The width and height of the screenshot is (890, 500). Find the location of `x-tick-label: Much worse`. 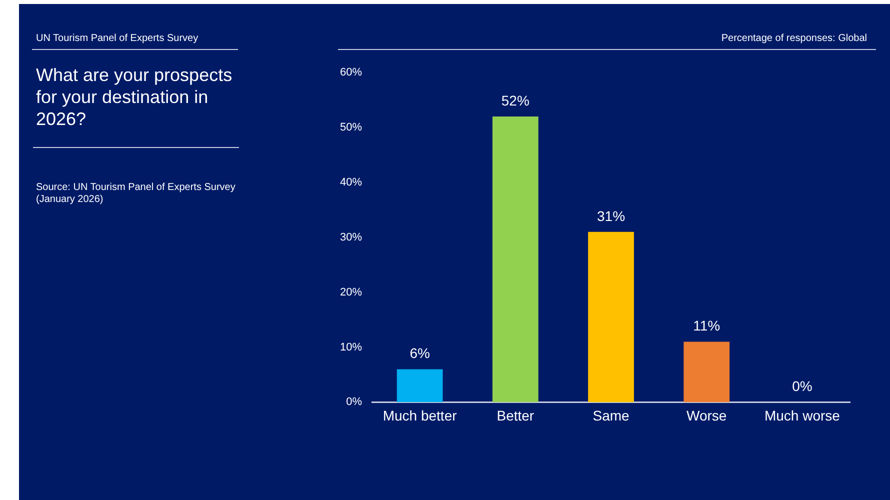

x-tick-label: Much worse is located at coordinates (802, 415).